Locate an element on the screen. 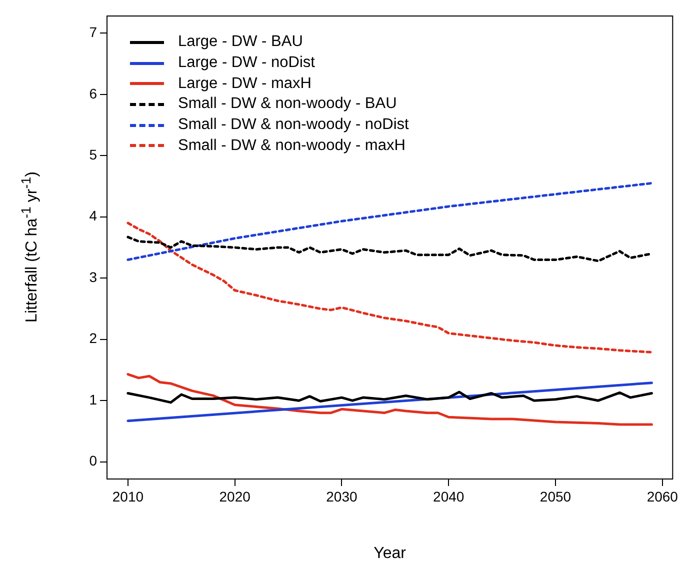 The width and height of the screenshot is (681, 567). x-axis-title: Year is located at coordinates (390, 553).